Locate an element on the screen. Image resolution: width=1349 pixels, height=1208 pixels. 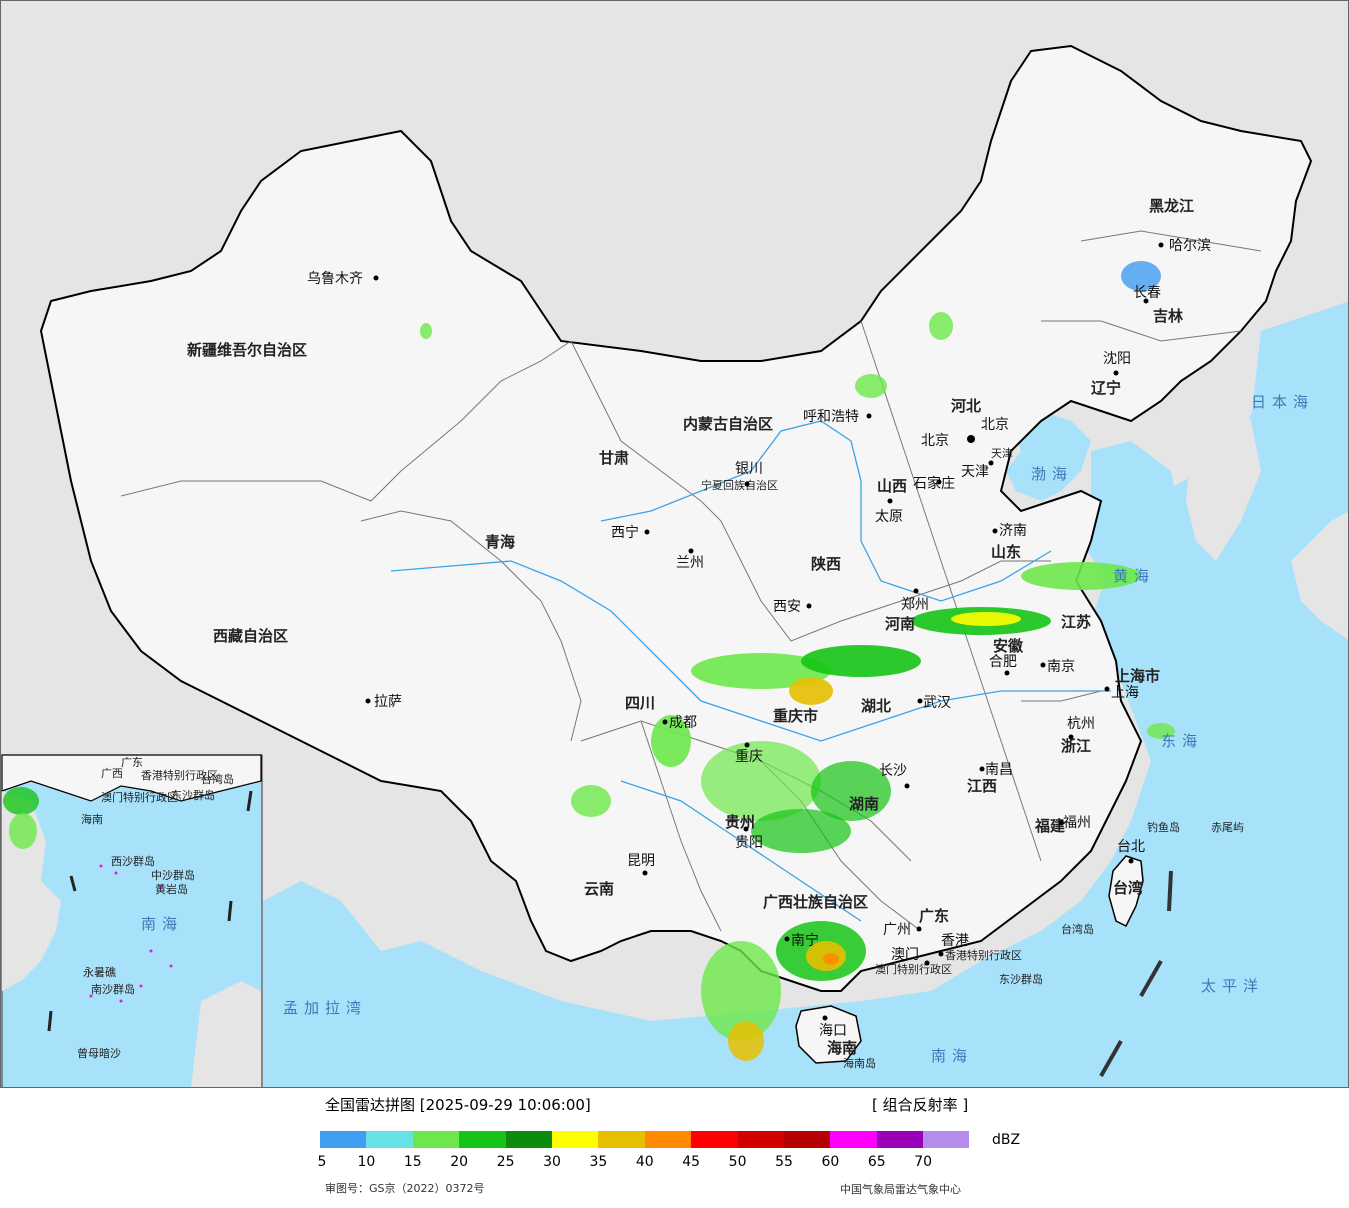
legend-tick-label: 50 is located at coordinates (737, 1162).